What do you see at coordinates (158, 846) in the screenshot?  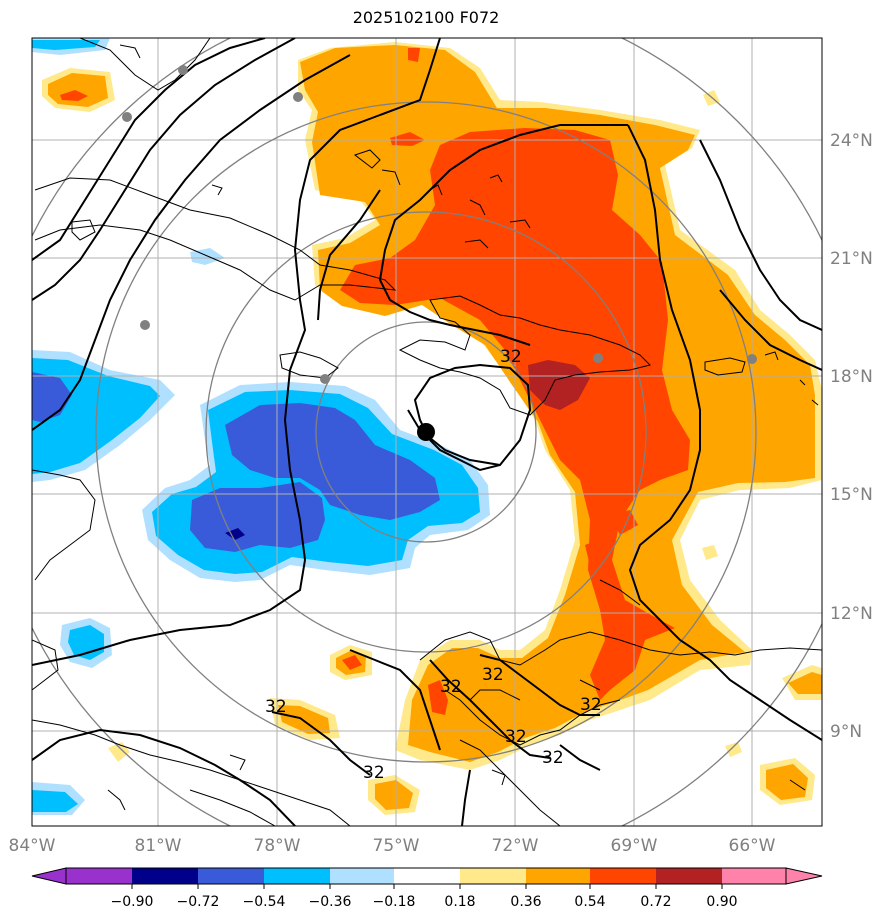 I see `lon-tick-label: 81°W` at bounding box center [158, 846].